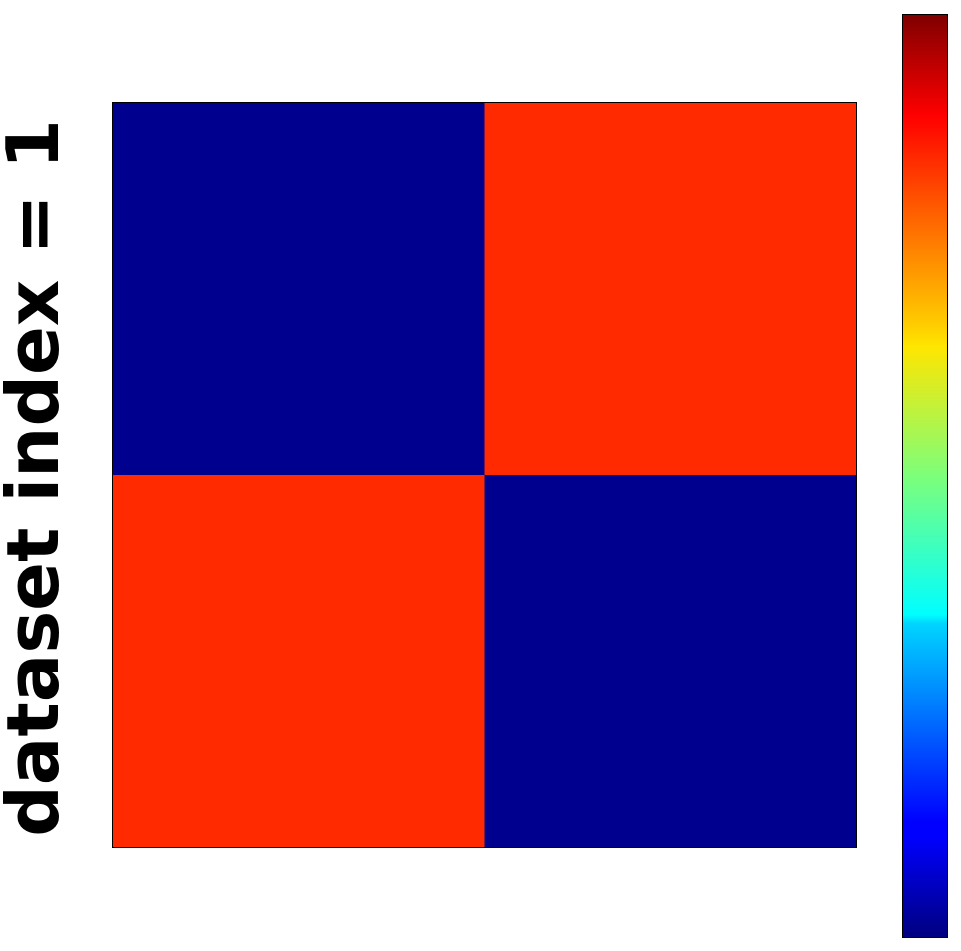 The image size is (961, 951). What do you see at coordinates (37, 478) in the screenshot?
I see `y-axis-label: dataset index = 1` at bounding box center [37, 478].